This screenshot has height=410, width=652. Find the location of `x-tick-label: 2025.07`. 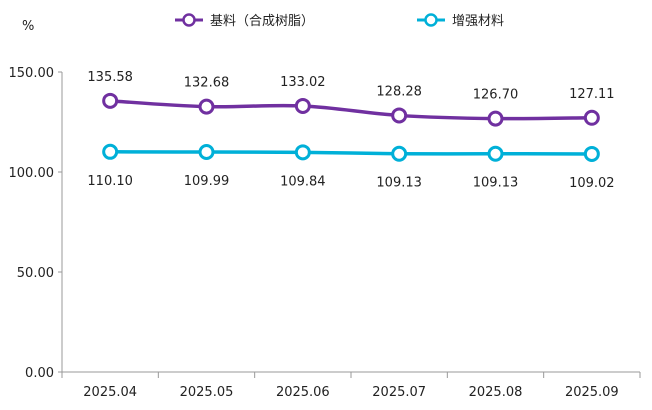

x-tick-label: 2025.07 is located at coordinates (399, 392).